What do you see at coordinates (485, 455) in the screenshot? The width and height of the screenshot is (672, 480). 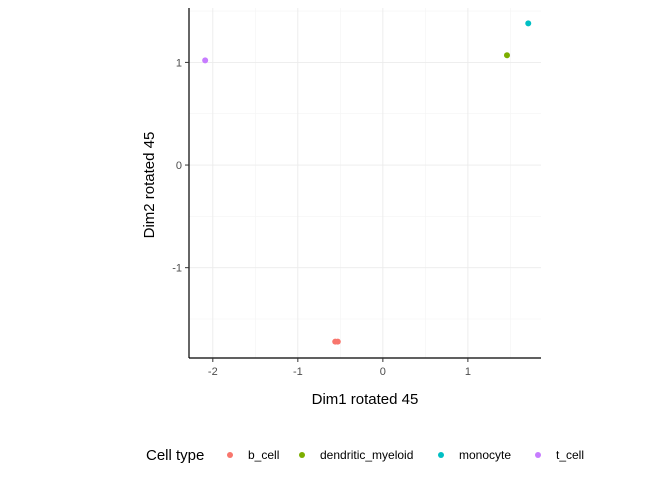 I see `legend-label: monocyte` at bounding box center [485, 455].